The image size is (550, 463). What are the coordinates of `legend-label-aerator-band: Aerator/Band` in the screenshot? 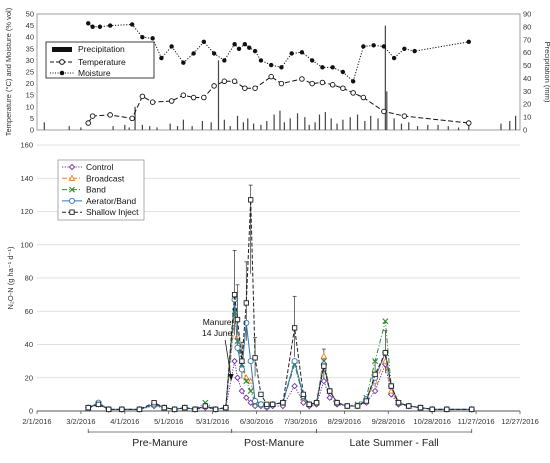 It's located at (111, 201).